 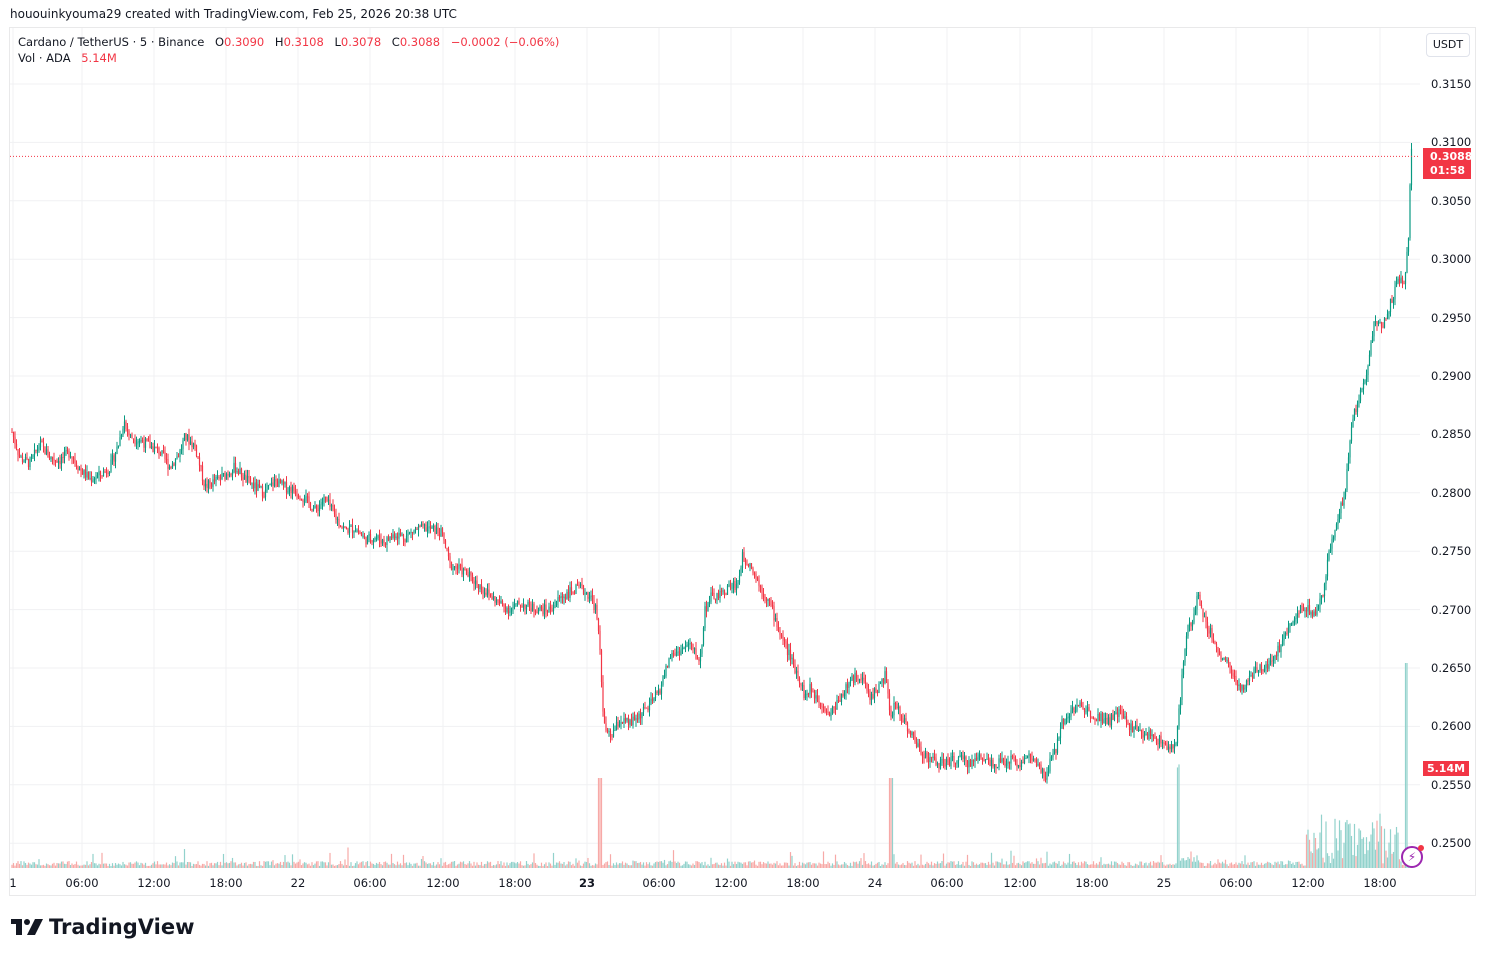 What do you see at coordinates (1451, 492) in the screenshot?
I see `price-tick: 0.2800` at bounding box center [1451, 492].